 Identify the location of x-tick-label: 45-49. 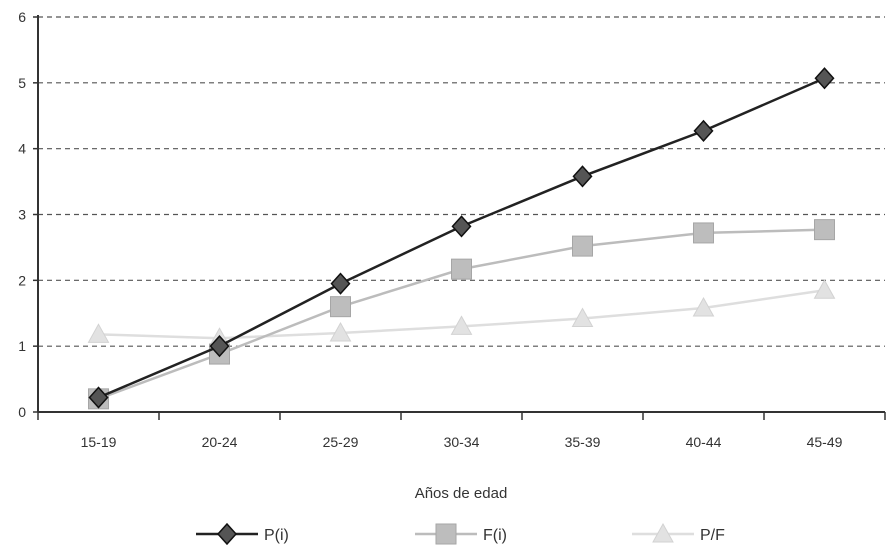
(825, 442).